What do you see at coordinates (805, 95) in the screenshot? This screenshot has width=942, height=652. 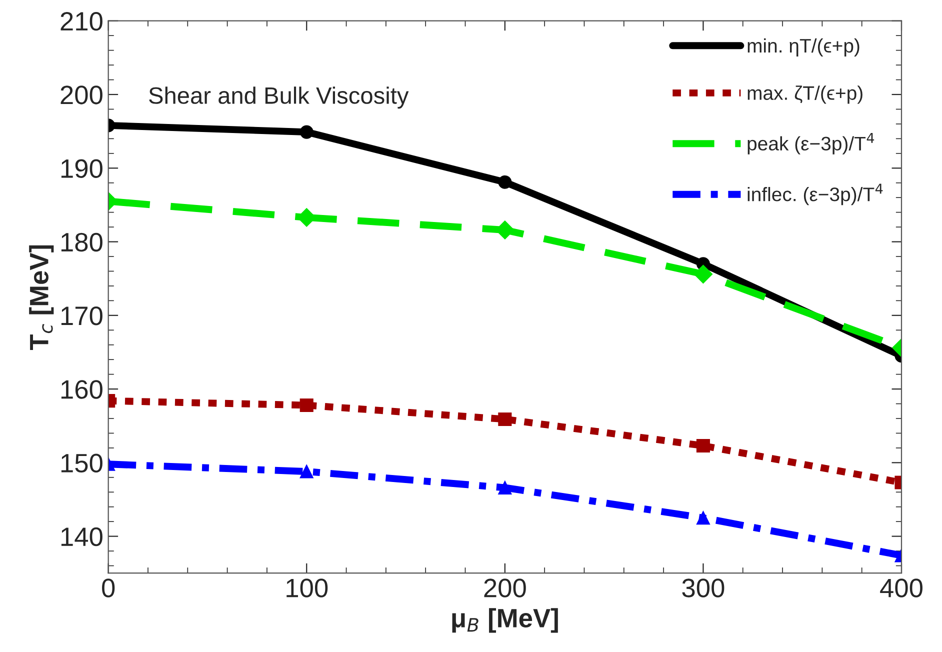 I see `legend-label: max. ζT/(ϵ+p)` at bounding box center [805, 95].